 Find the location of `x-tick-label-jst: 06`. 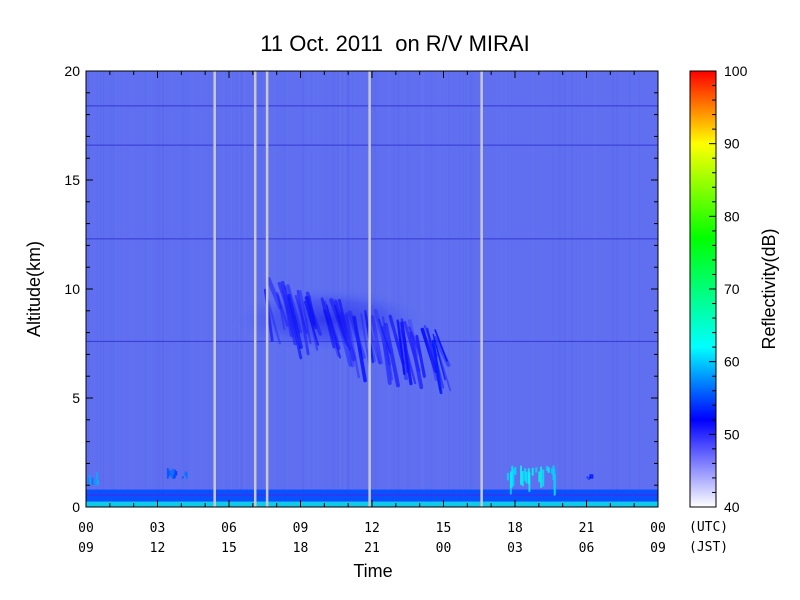

x-tick-label-jst: 06 is located at coordinates (587, 548).